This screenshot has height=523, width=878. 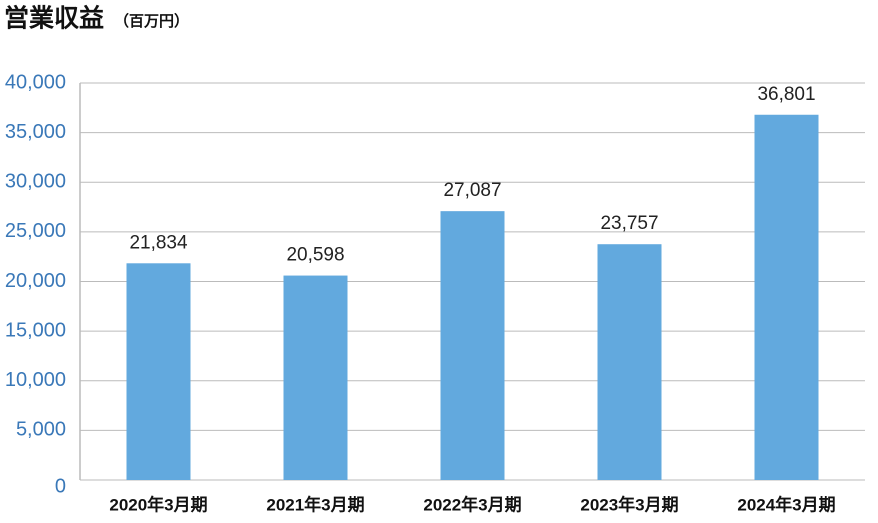 What do you see at coordinates (54, 19) in the screenshot?
I see `chart-title: 営業収益` at bounding box center [54, 19].